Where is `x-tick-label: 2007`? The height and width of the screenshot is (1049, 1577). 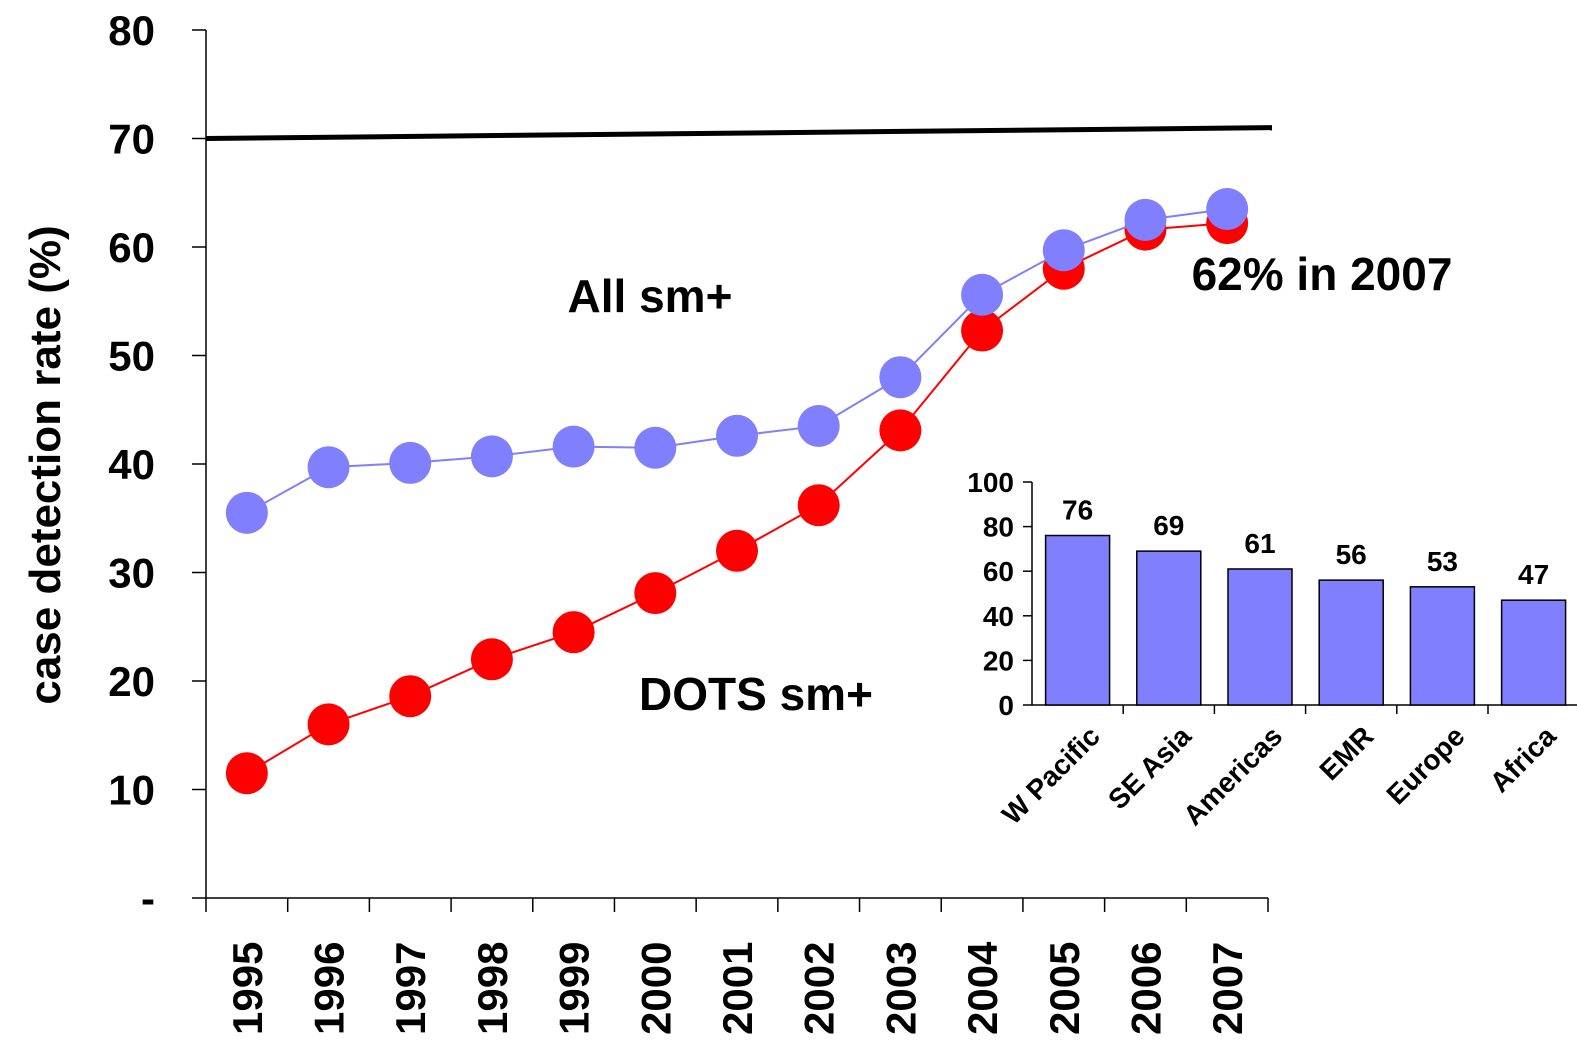 x-tick-label: 2007 is located at coordinates (1227, 988).